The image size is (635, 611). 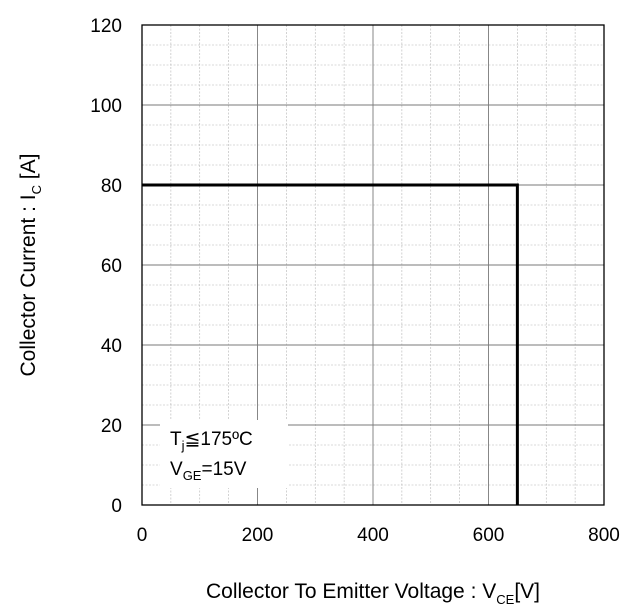 What do you see at coordinates (373, 593) in the screenshot?
I see `x-axis-title: Collector To Emitter Voltage : VCE[V]` at bounding box center [373, 593].